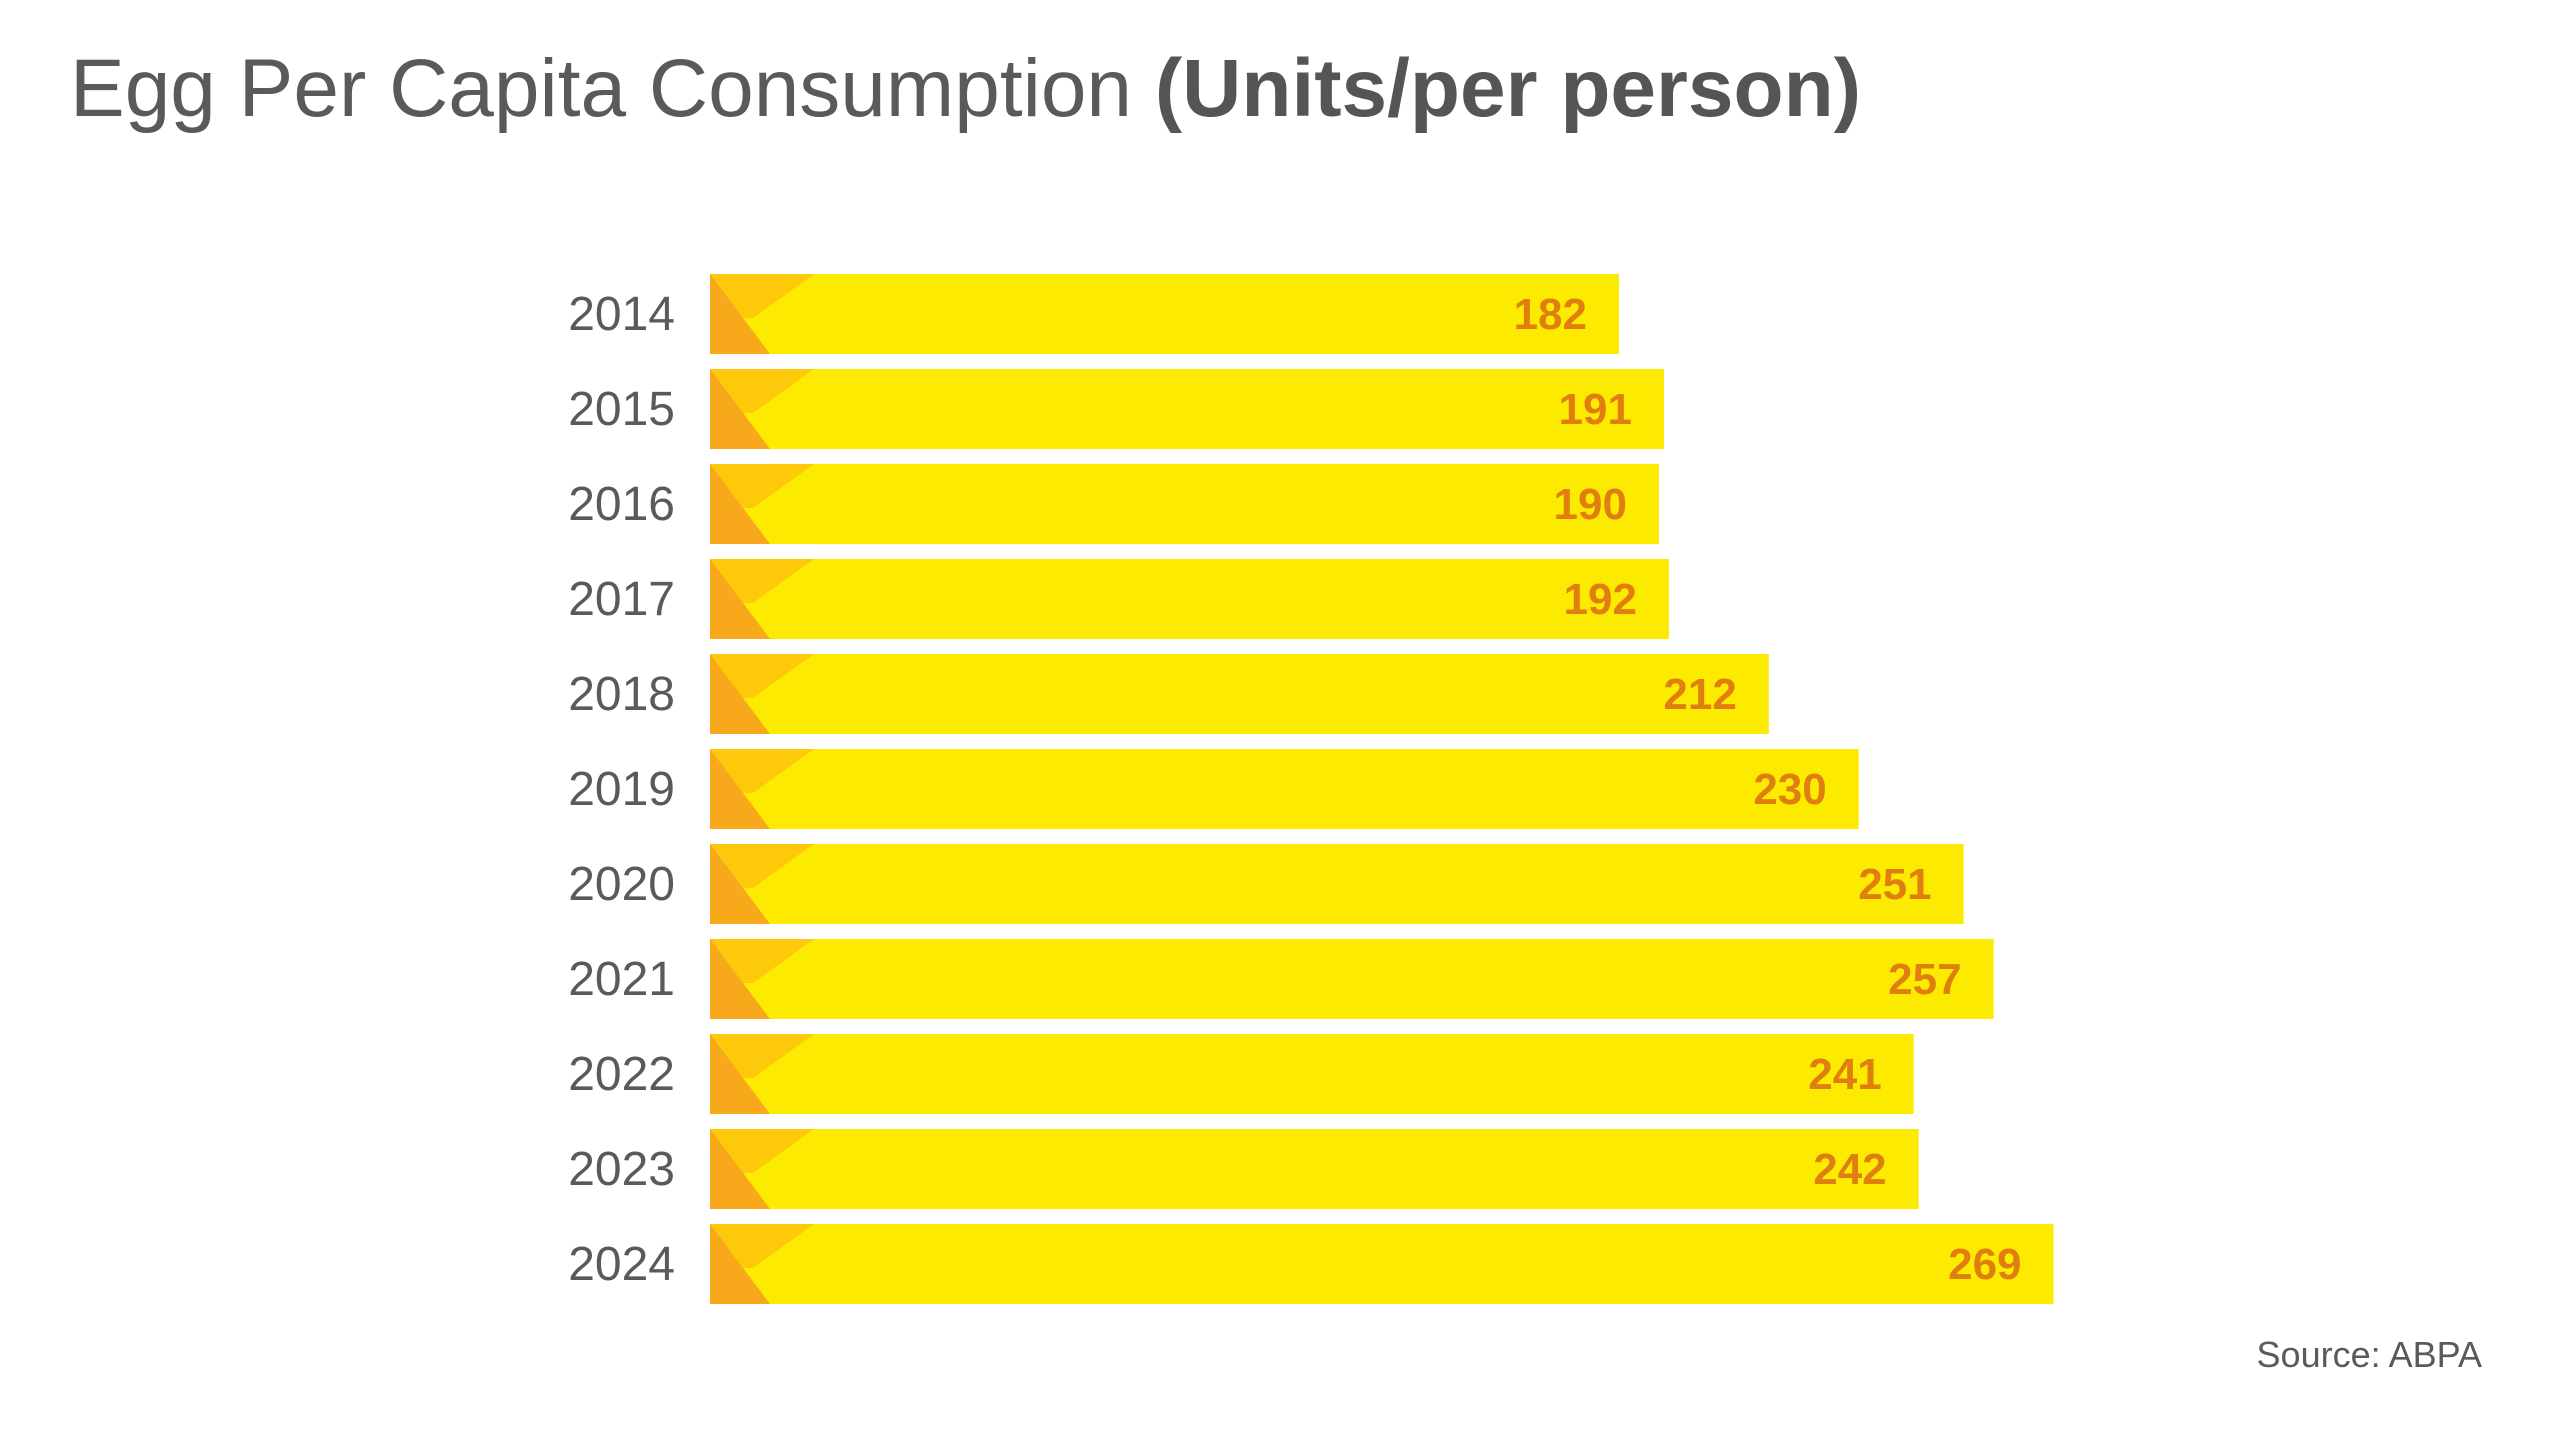 Image resolution: width=2560 pixels, height=1440 pixels. Describe the element at coordinates (1894, 884) in the screenshot. I see `value-label: 251` at that location.